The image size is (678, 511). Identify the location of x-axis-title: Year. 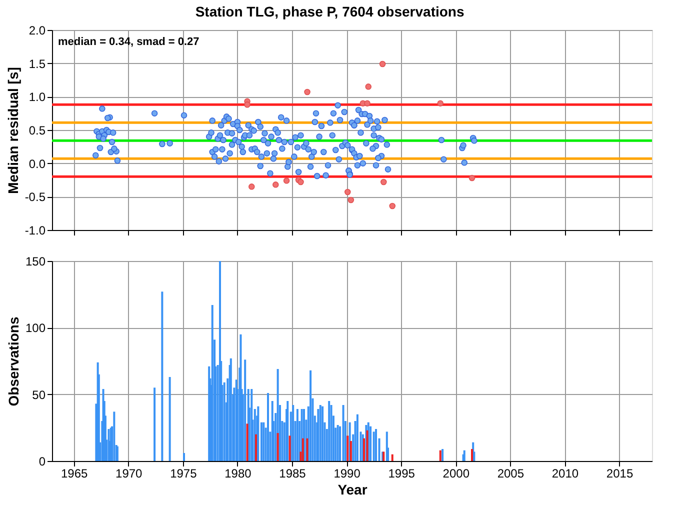
(353, 490).